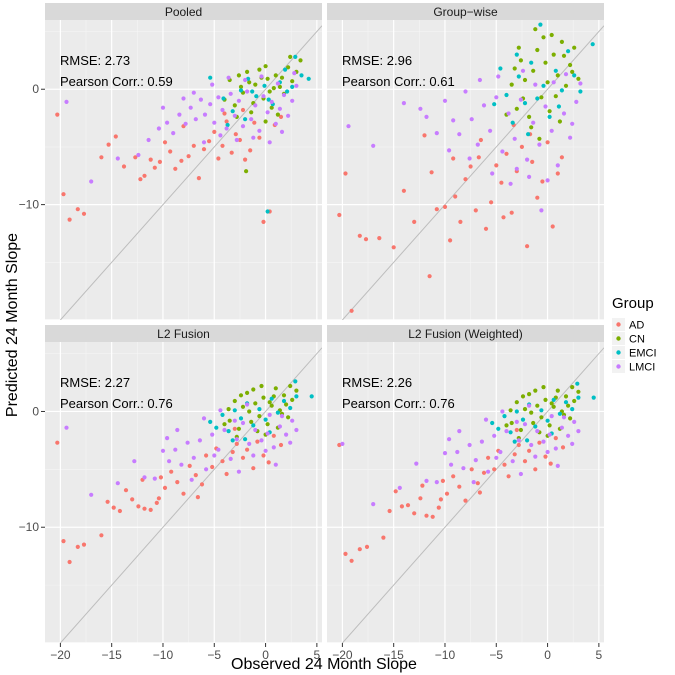  Describe the element at coordinates (618, 324) in the screenshot. I see `legend-key-ad` at that location.